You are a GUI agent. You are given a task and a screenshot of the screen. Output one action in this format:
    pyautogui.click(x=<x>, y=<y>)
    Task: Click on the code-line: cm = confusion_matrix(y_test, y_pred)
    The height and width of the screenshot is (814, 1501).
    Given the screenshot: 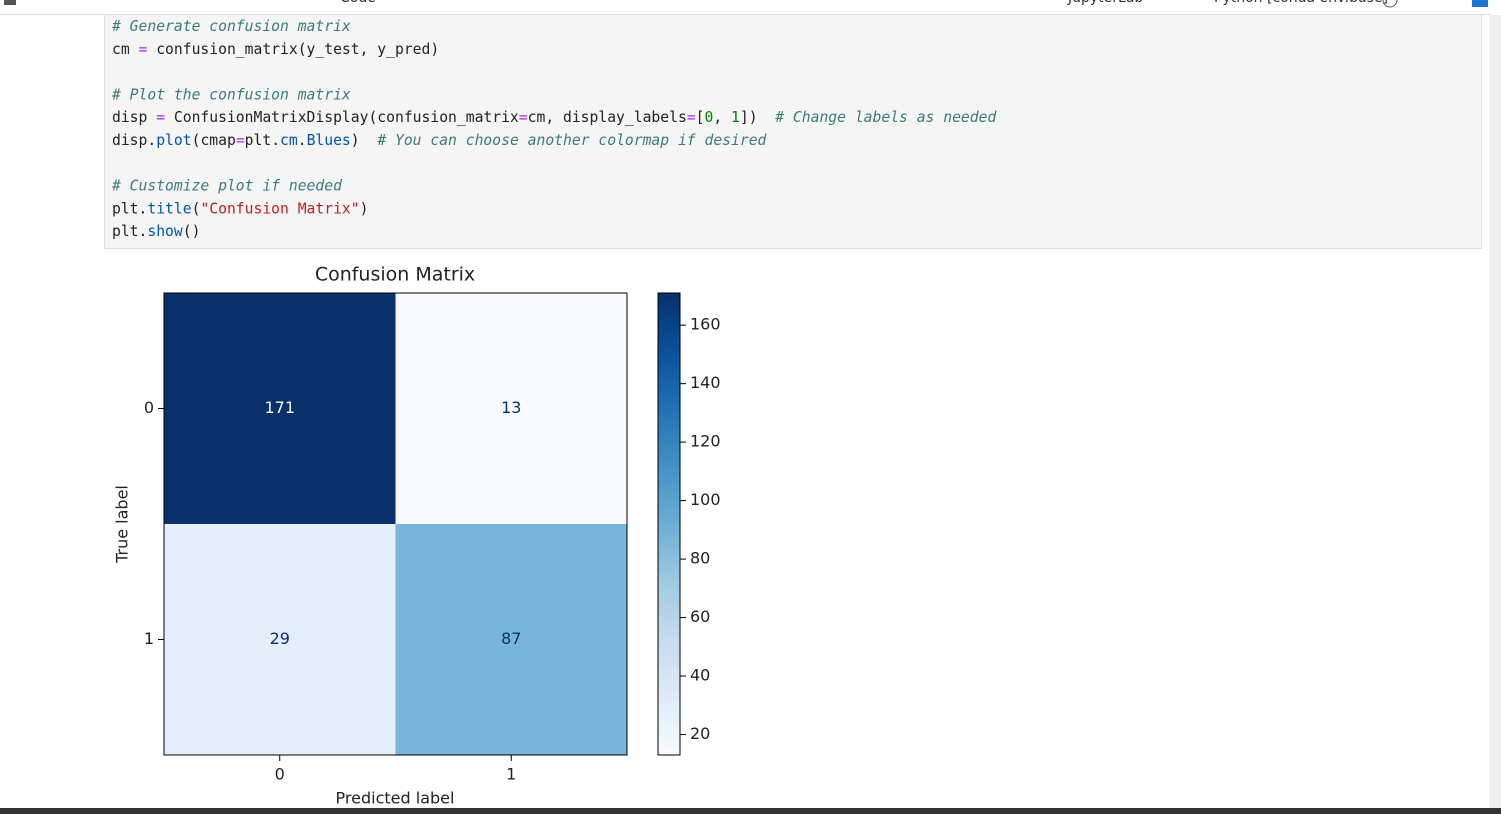 What is the action you would take?
    pyautogui.click(x=275, y=49)
    